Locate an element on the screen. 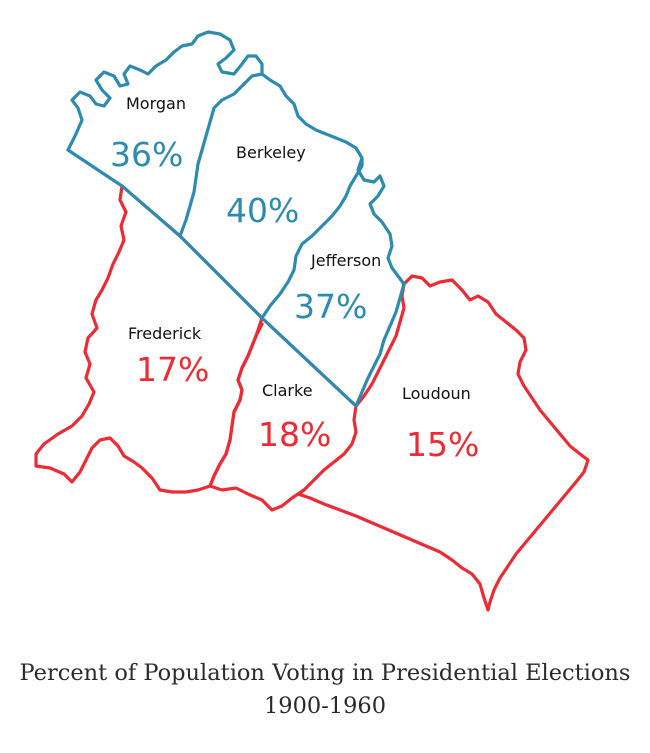 This screenshot has height=753, width=650. county-name-clarke: Clarke is located at coordinates (287, 390).